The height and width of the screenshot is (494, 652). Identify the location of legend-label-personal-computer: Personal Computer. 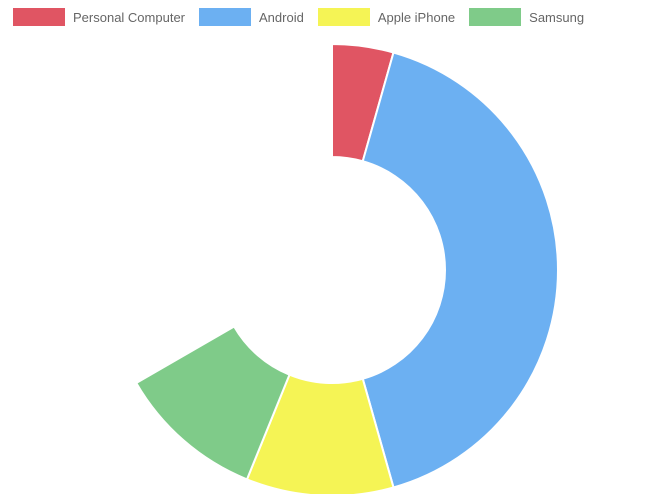
(129, 17).